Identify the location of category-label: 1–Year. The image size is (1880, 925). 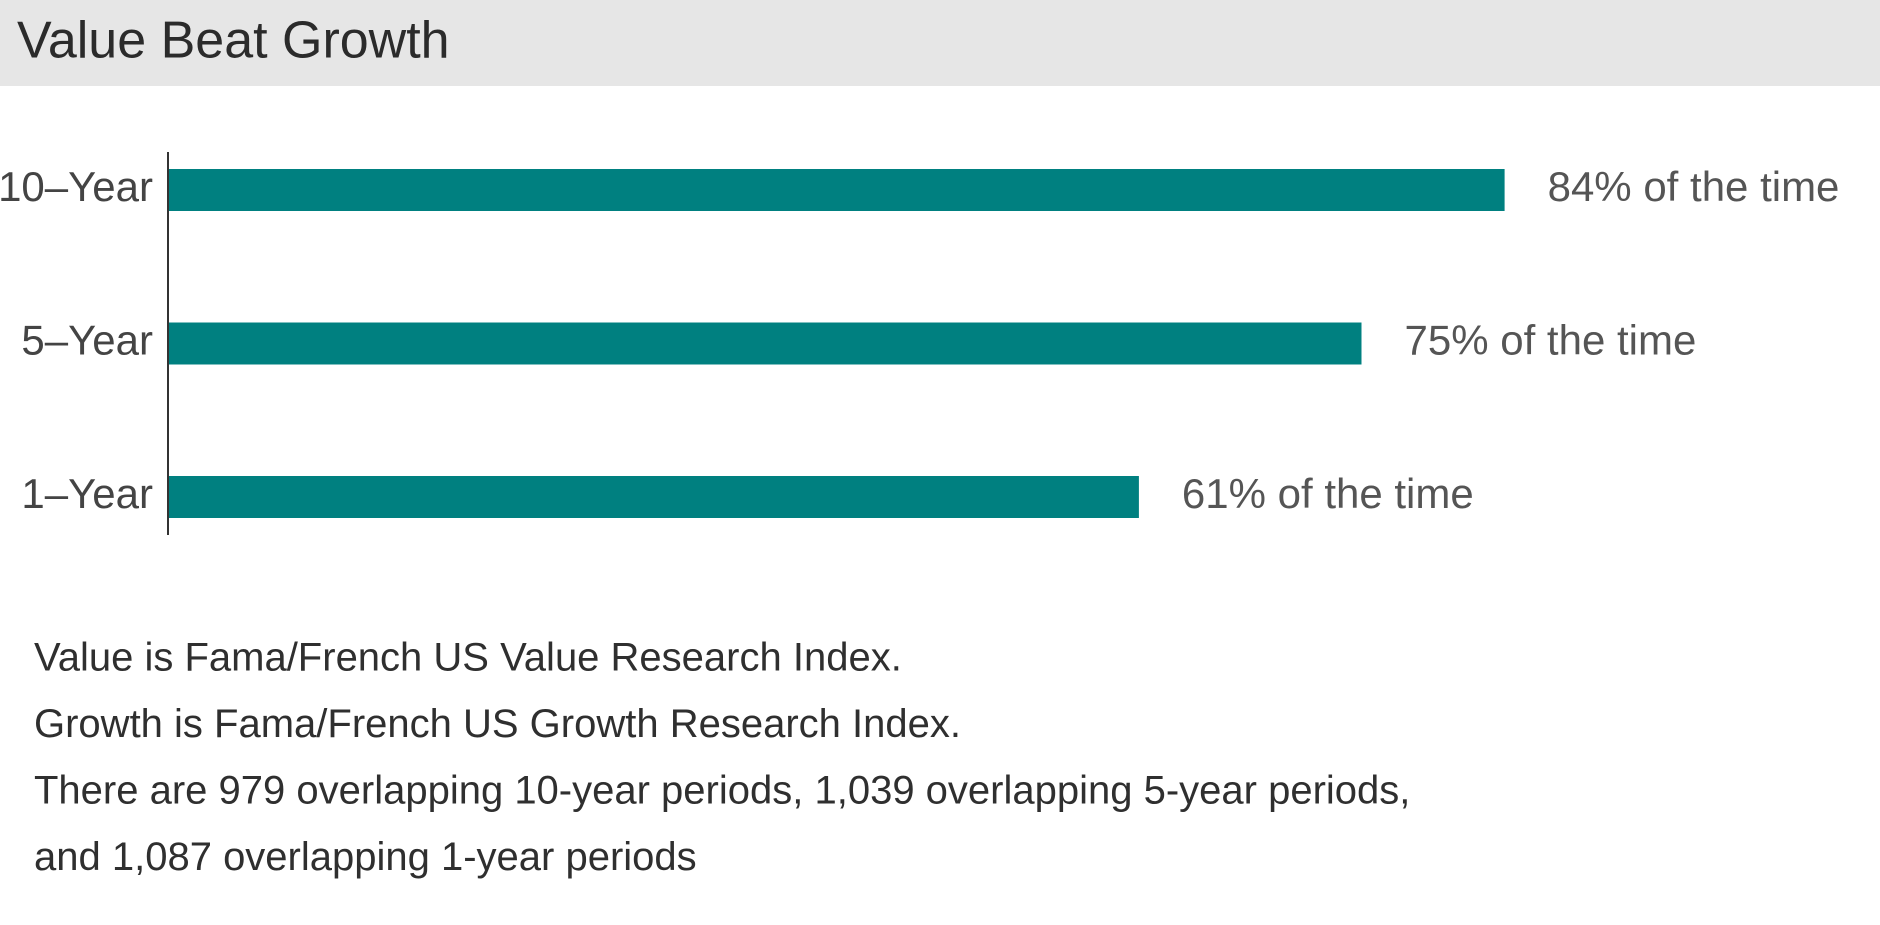
(87, 493).